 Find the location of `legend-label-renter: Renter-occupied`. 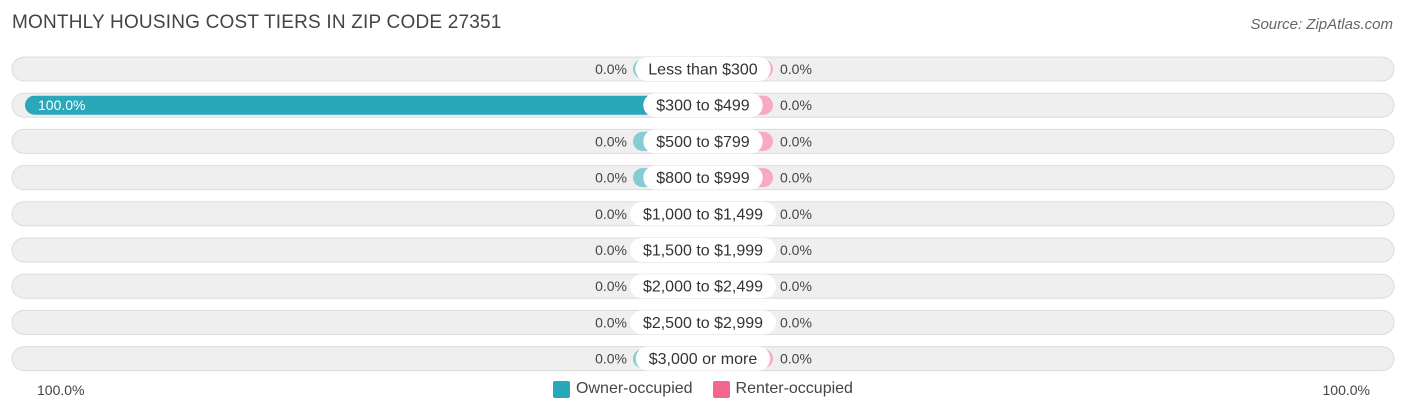

legend-label-renter: Renter-occupied is located at coordinates (794, 388).